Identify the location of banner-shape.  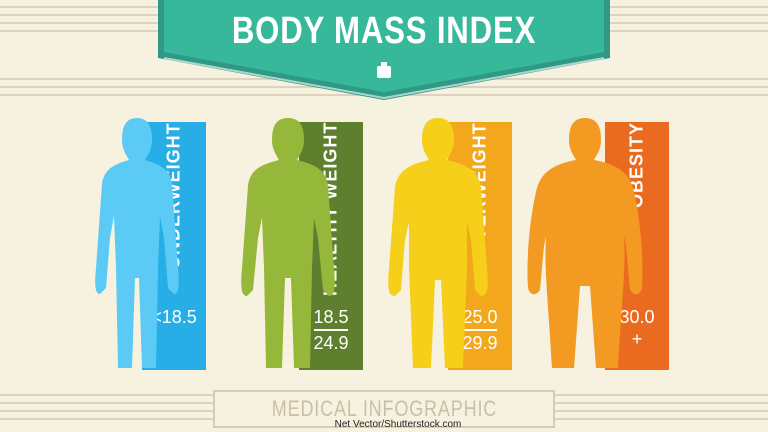
(384, 50).